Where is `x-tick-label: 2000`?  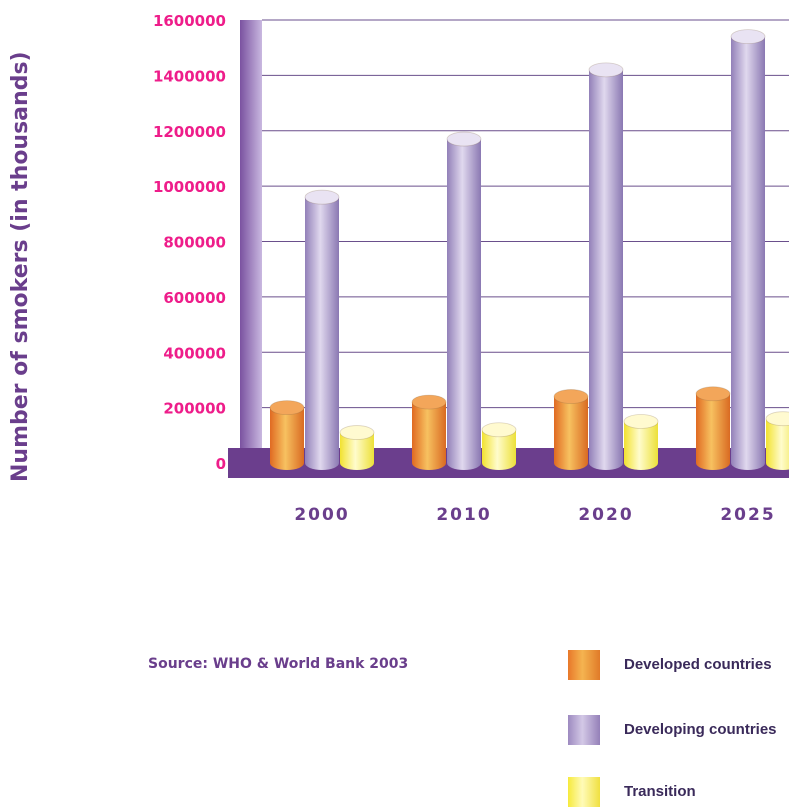
x-tick-label: 2000 is located at coordinates (321, 515).